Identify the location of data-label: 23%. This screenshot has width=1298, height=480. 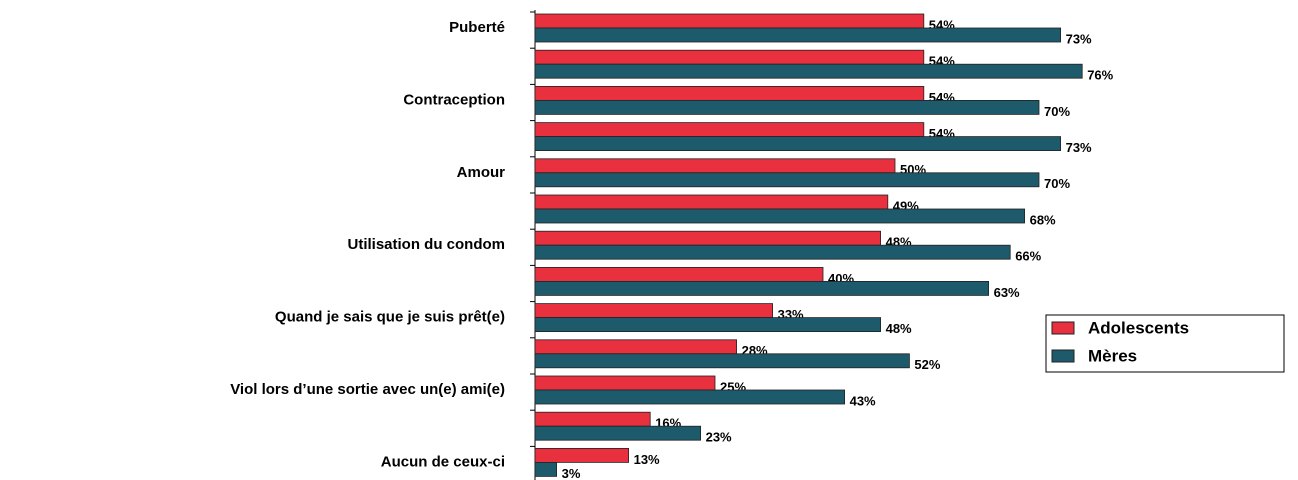
(719, 437).